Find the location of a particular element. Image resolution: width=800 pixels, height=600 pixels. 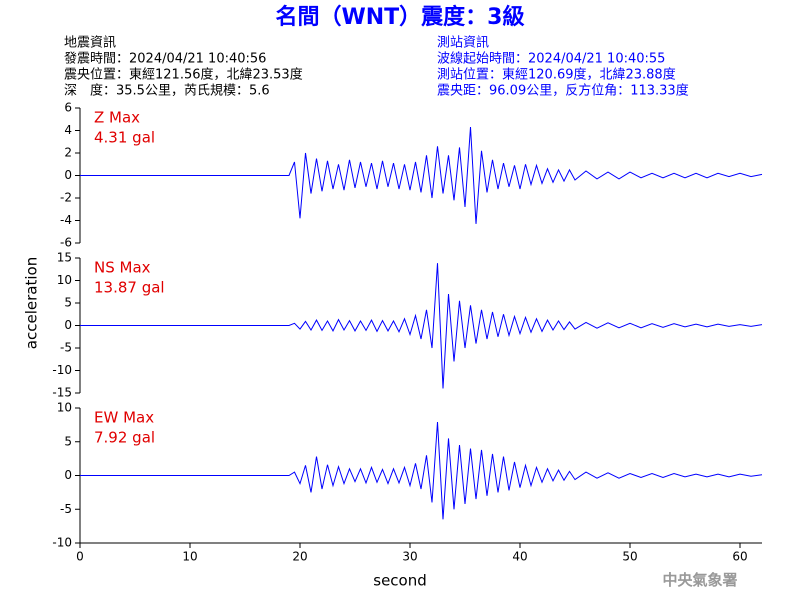

x-tick-label: 60 is located at coordinates (739, 557).